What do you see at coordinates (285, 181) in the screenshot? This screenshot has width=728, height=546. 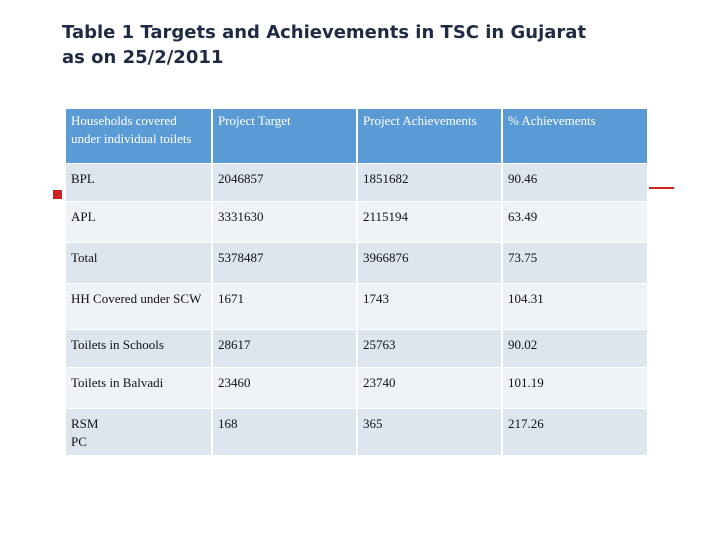 I see `table-cell: 2046857` at bounding box center [285, 181].